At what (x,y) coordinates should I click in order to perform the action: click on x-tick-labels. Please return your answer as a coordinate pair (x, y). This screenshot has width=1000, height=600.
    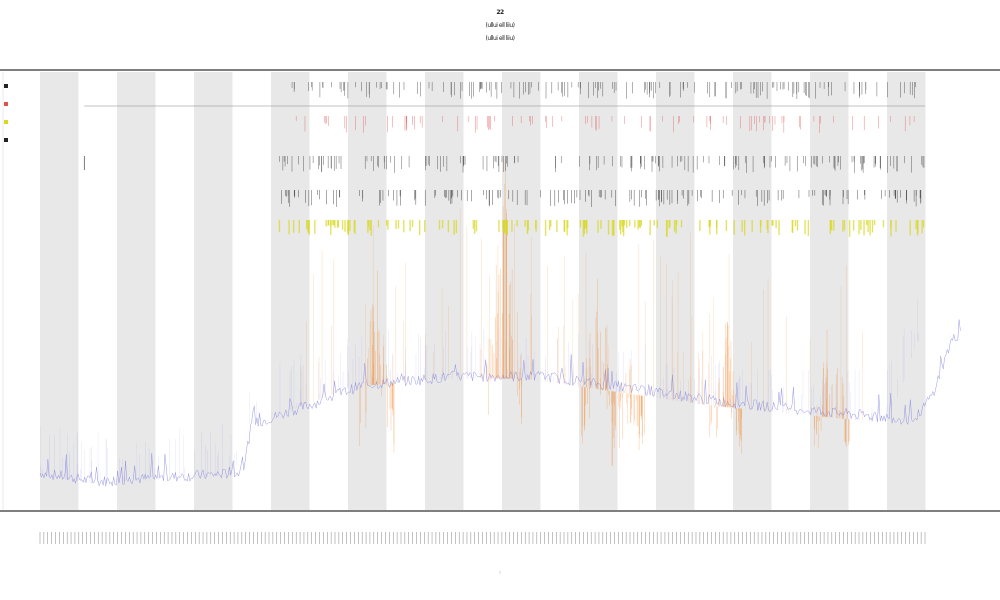
    Looking at the image, I should click on (482, 538).